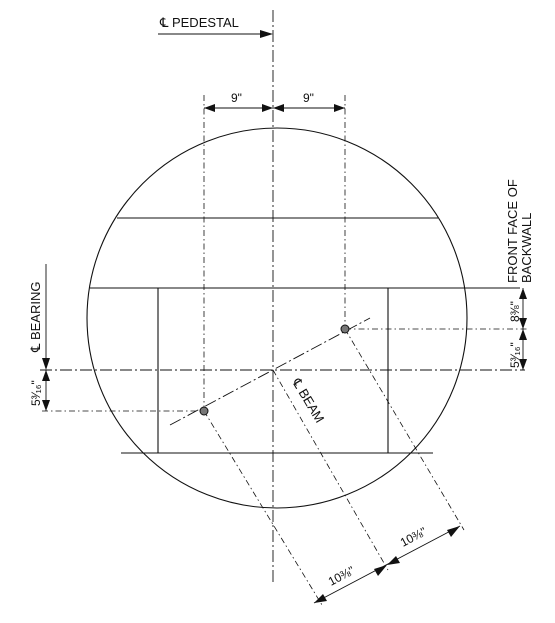 This screenshot has width=555, height=623. What do you see at coordinates (523, 364) in the screenshot?
I see `dim-right-lower-arrow-b` at bounding box center [523, 364].